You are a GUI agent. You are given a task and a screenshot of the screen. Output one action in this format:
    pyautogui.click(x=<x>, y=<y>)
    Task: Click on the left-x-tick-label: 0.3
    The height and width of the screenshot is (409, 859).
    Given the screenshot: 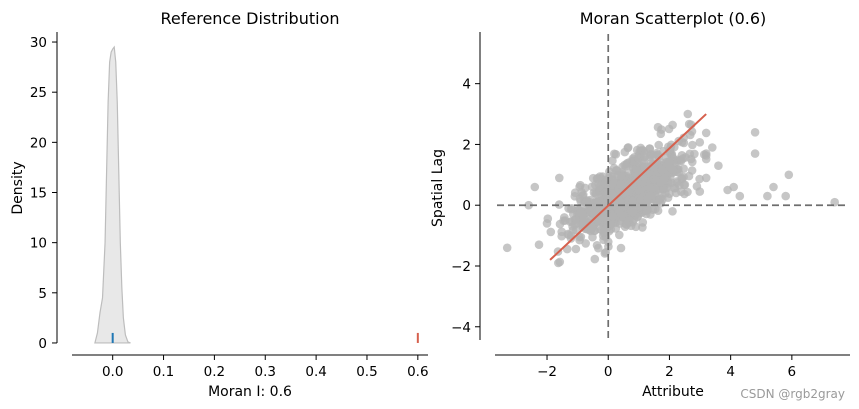 What is the action you would take?
    pyautogui.click(x=265, y=372)
    